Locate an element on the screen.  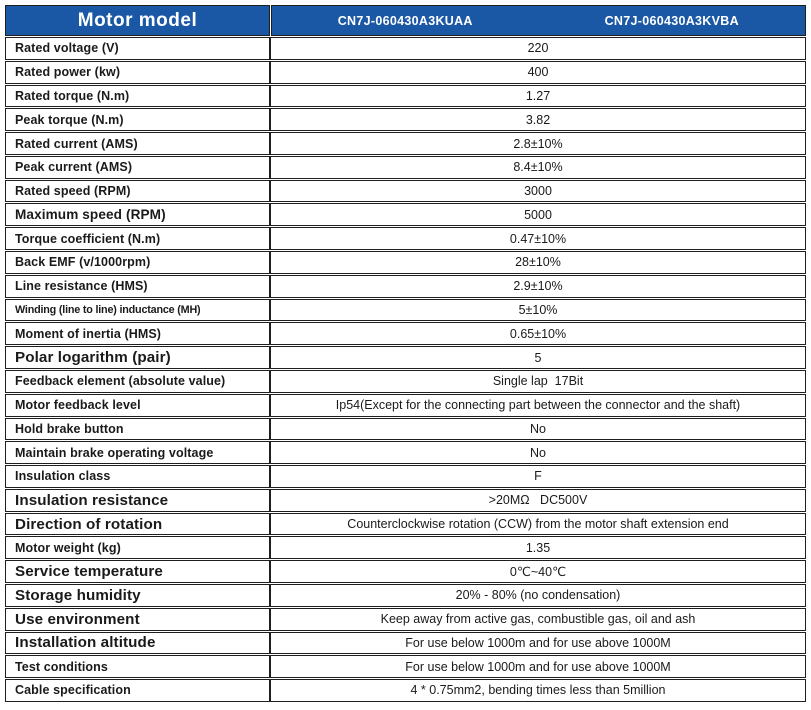
row-label: Hold brake button is located at coordinates (137, 429).